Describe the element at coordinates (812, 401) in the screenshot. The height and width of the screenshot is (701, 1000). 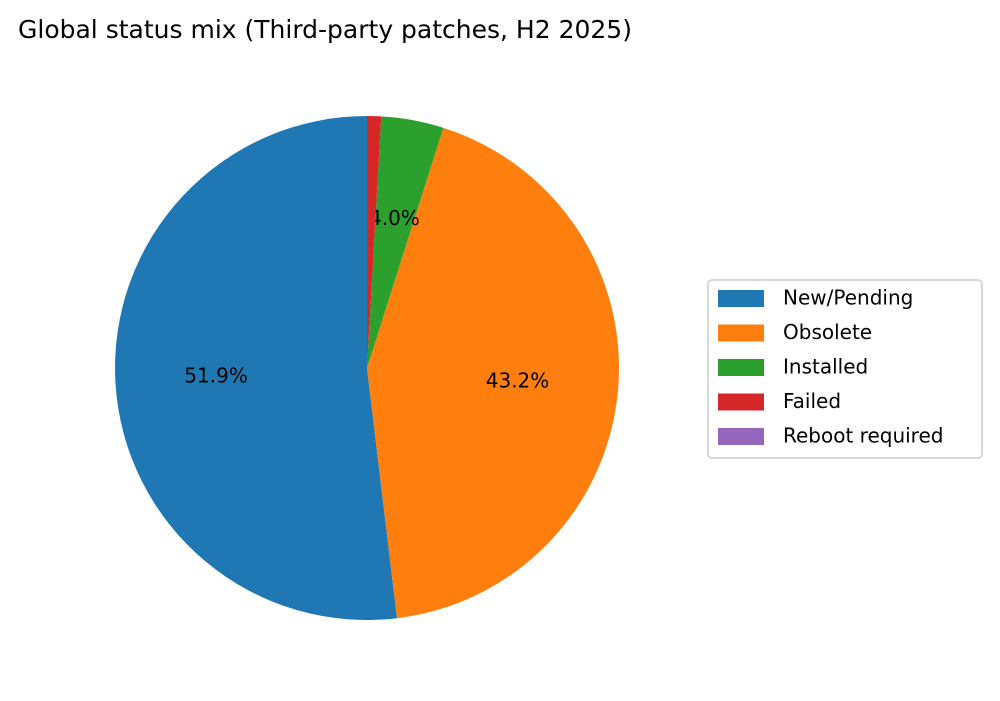
I see `legend-label: Failed` at that location.